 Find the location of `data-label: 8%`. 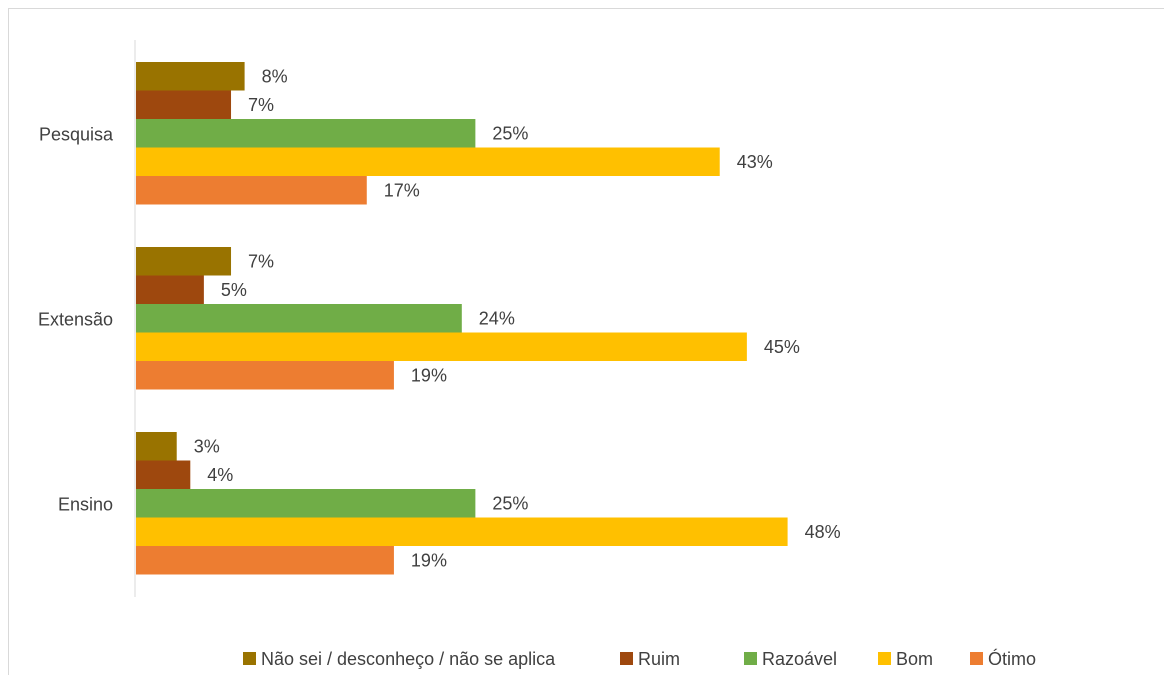

data-label: 8% is located at coordinates (275, 76).